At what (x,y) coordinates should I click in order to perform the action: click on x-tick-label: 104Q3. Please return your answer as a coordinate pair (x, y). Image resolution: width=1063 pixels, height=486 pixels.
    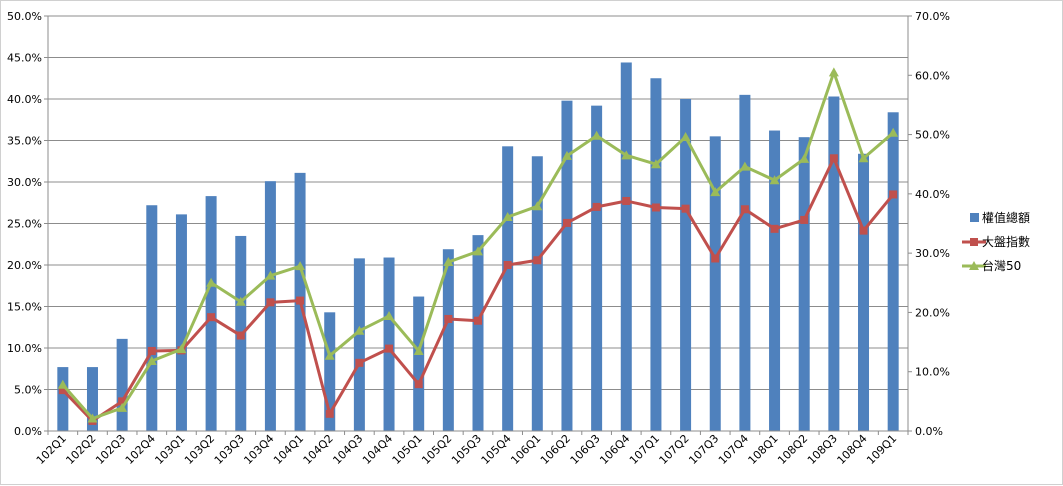
    Looking at the image, I should click on (347, 449).